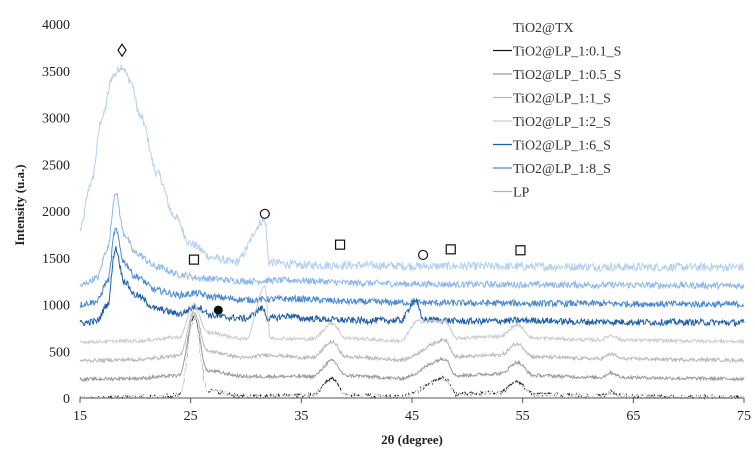 This screenshot has width=755, height=451. I want to click on legend-label: TiO2@LP_1:8_S, so click(562, 169).